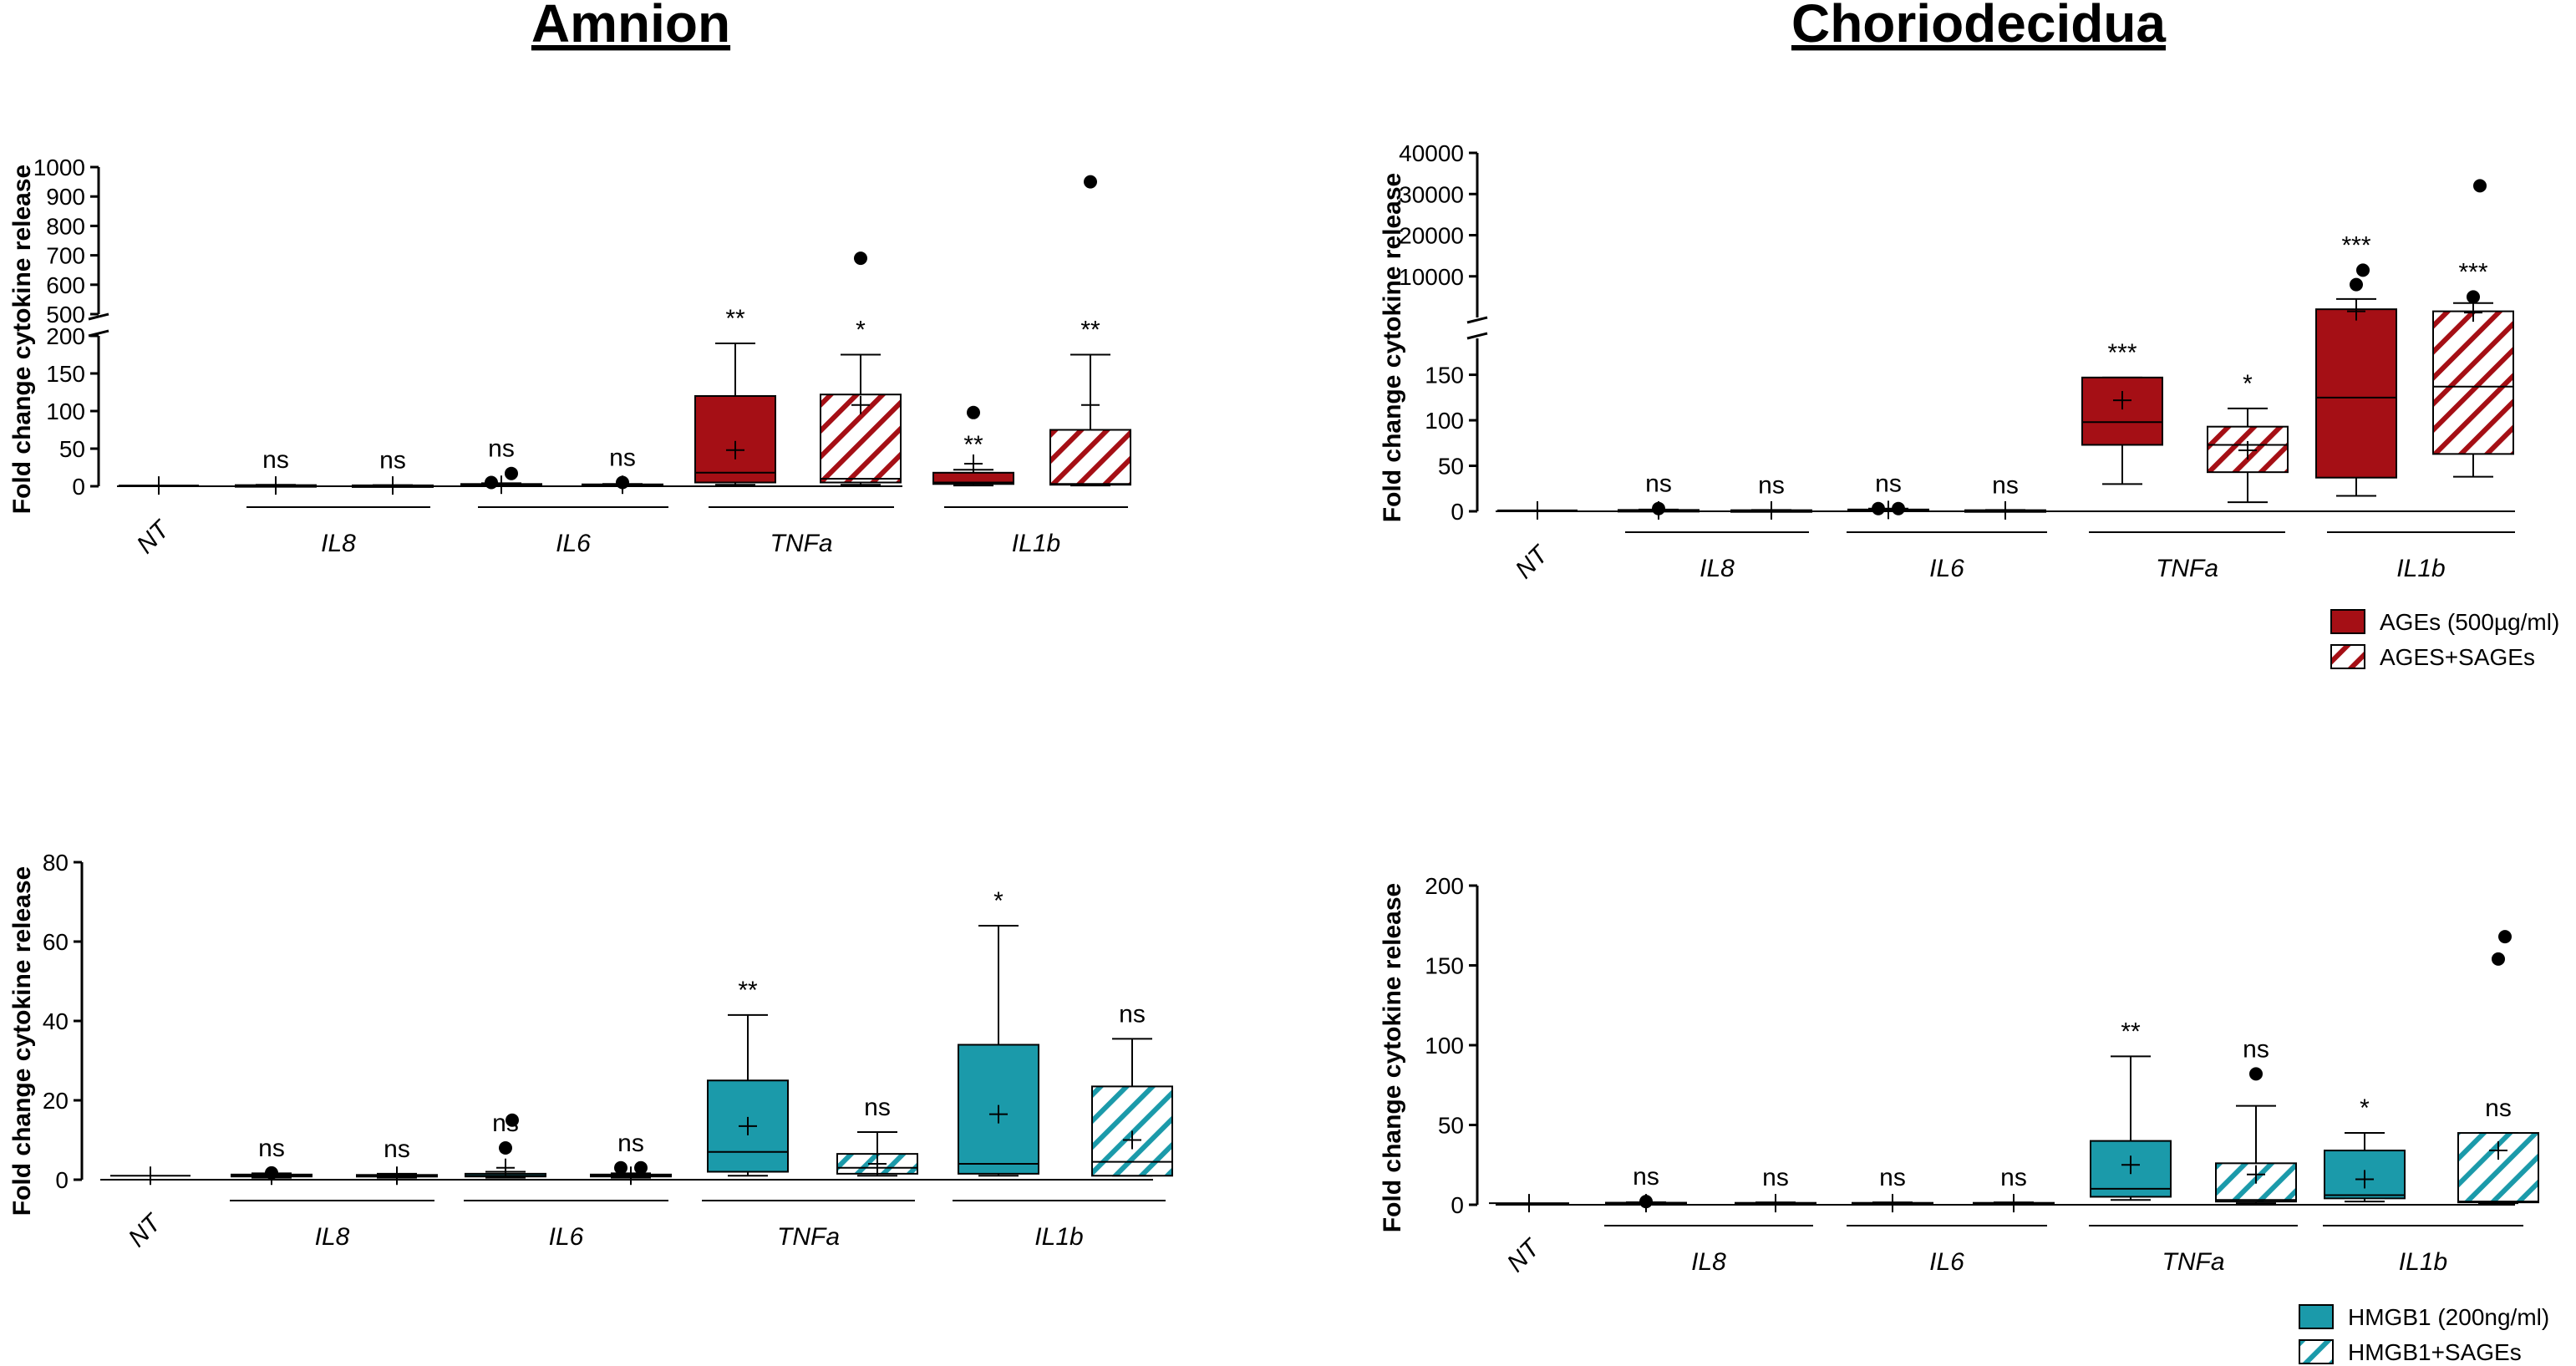  What do you see at coordinates (1090, 331) in the screenshot?
I see `box-il1b-hatched: **` at bounding box center [1090, 331].